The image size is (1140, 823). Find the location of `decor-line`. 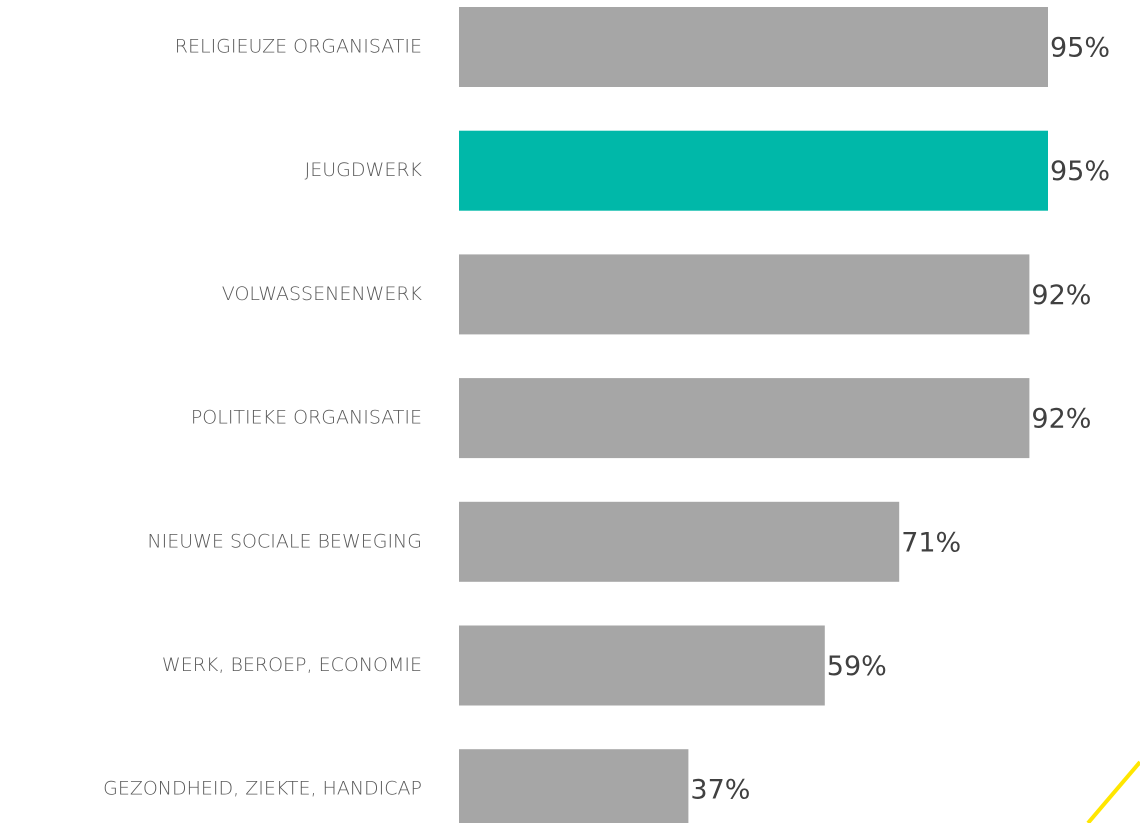

decor-line is located at coordinates (1113, 791).